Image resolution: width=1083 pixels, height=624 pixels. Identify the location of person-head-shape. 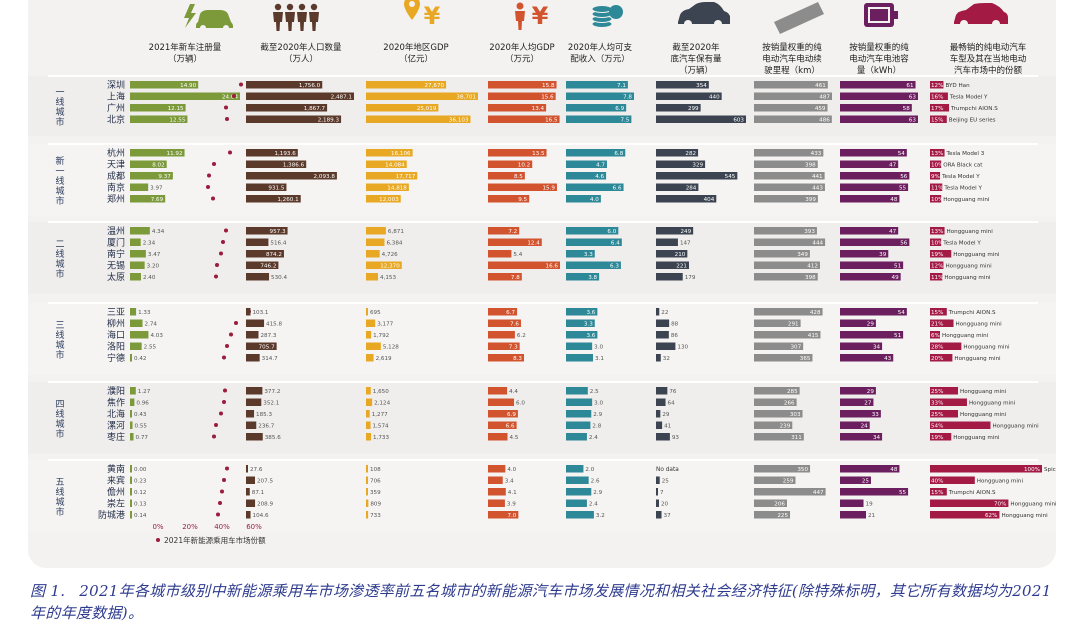
(302, 7).